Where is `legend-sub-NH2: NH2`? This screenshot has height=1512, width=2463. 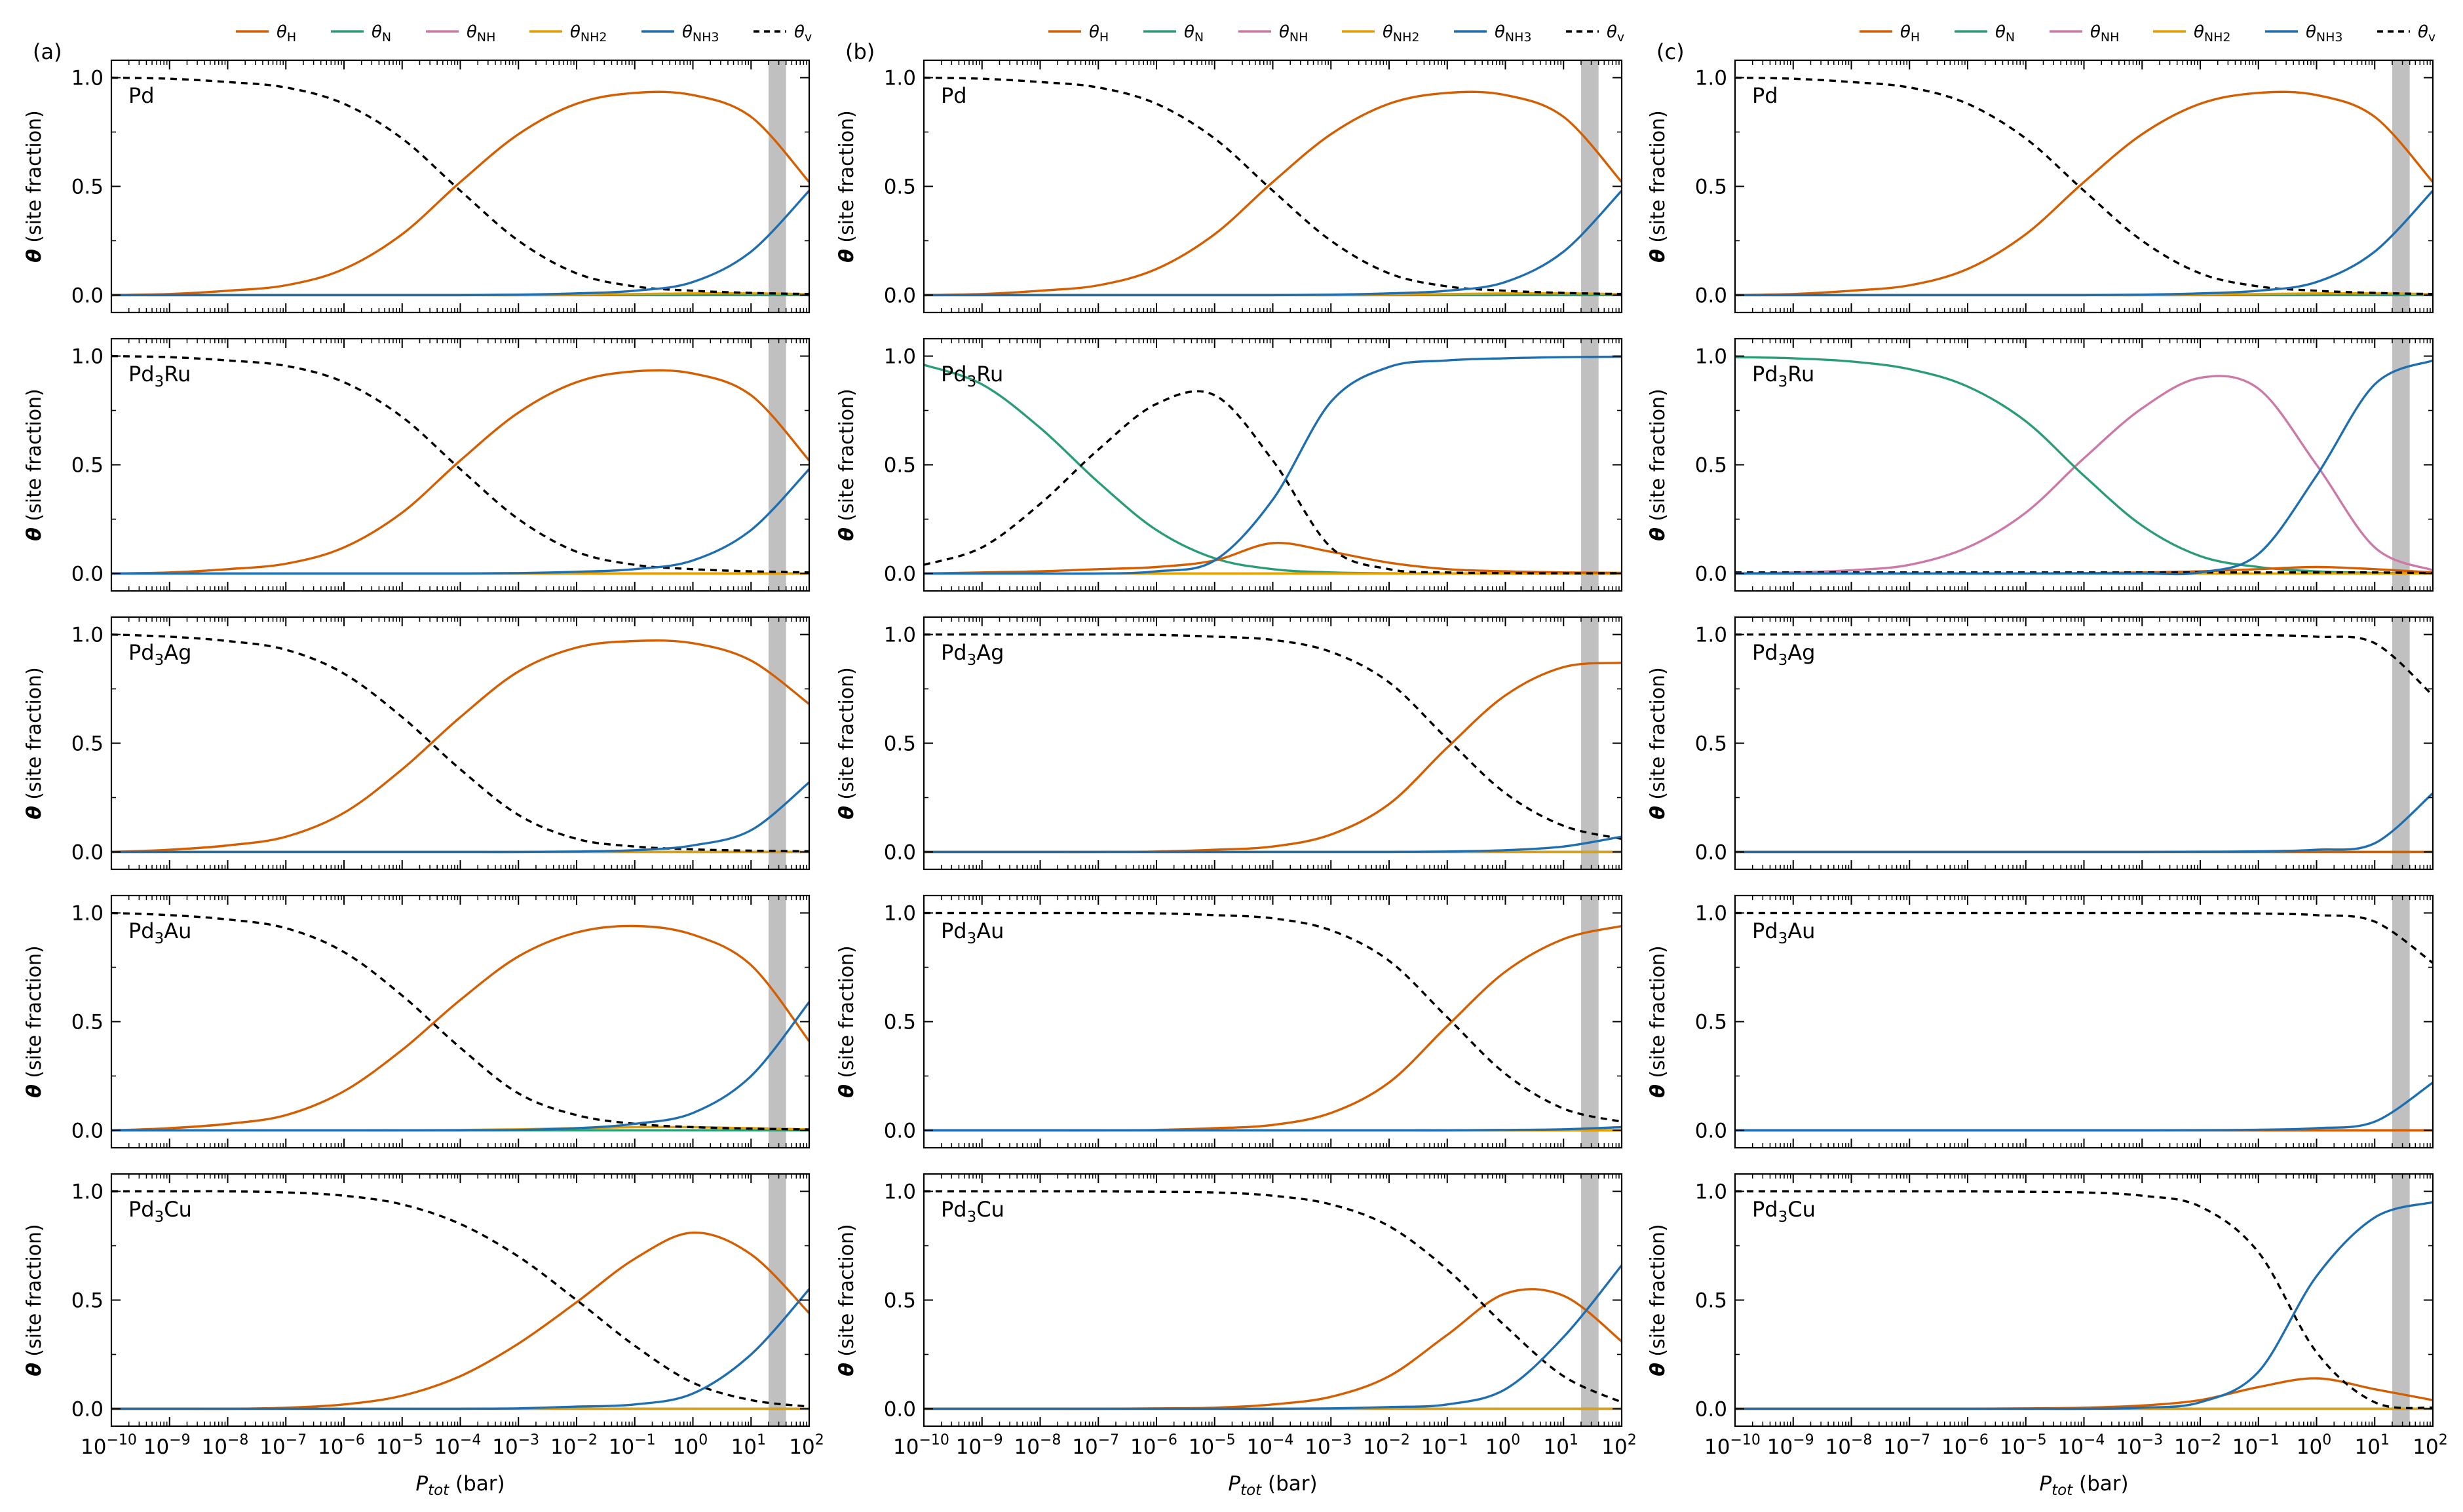
legend-sub-NH2: NH2 is located at coordinates (2217, 37).